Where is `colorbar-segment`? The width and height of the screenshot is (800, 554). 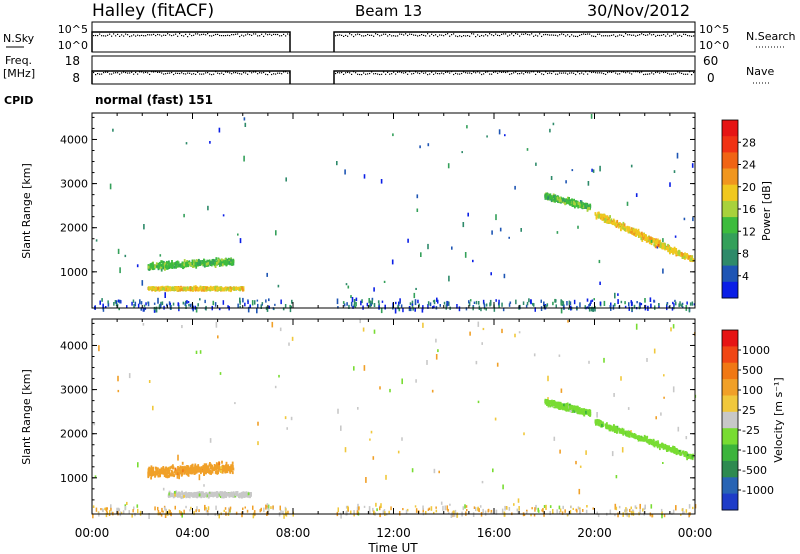 colorbar-segment is located at coordinates (730, 290).